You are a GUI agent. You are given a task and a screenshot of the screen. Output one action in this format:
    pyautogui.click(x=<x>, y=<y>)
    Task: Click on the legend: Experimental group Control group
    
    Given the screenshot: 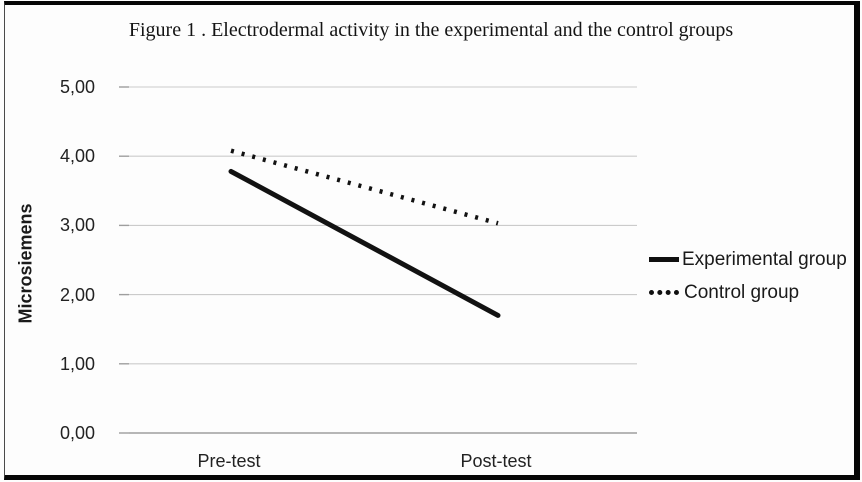 What is the action you would take?
    pyautogui.click(x=748, y=276)
    